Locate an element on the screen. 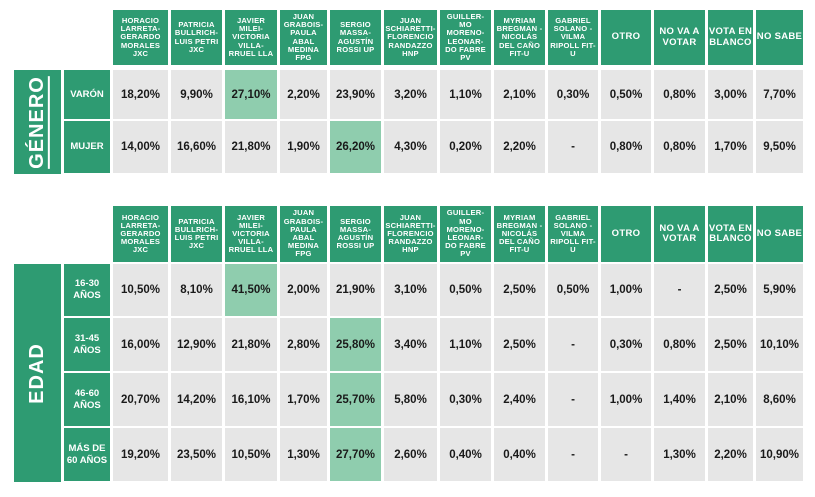  table-cell: 21,80% is located at coordinates (251, 344).